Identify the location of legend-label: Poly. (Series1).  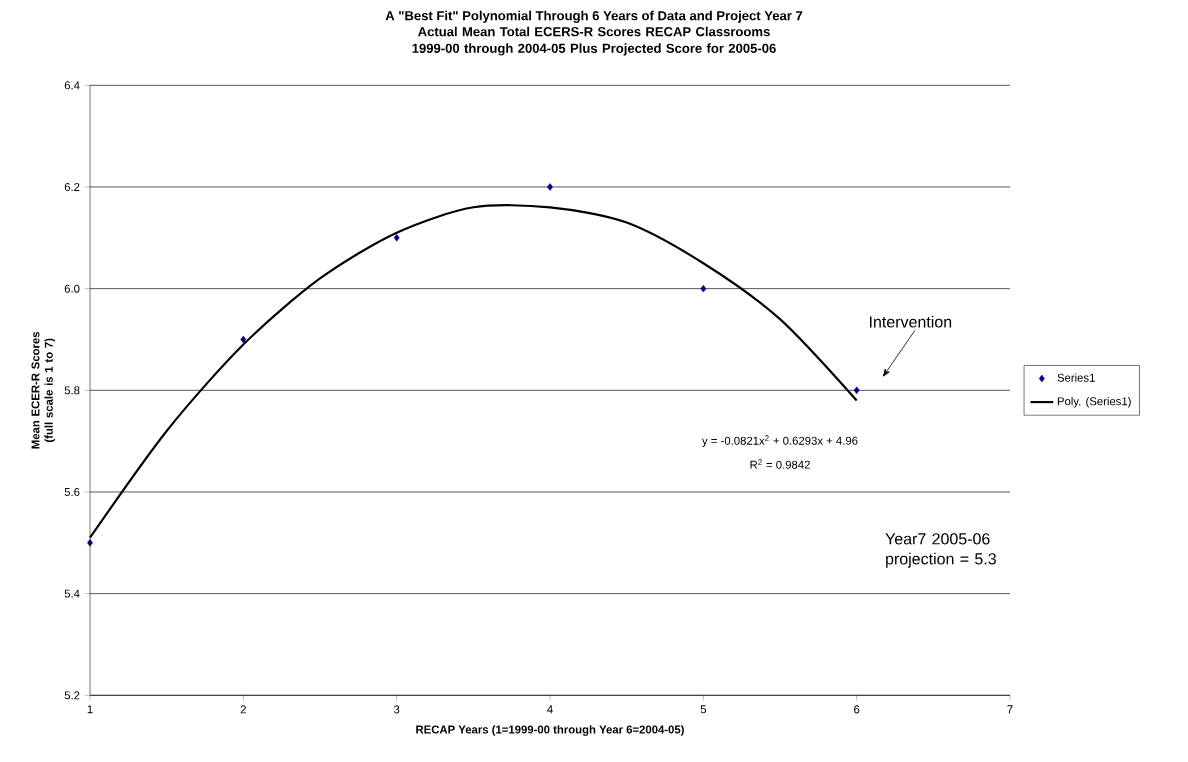
(1094, 402).